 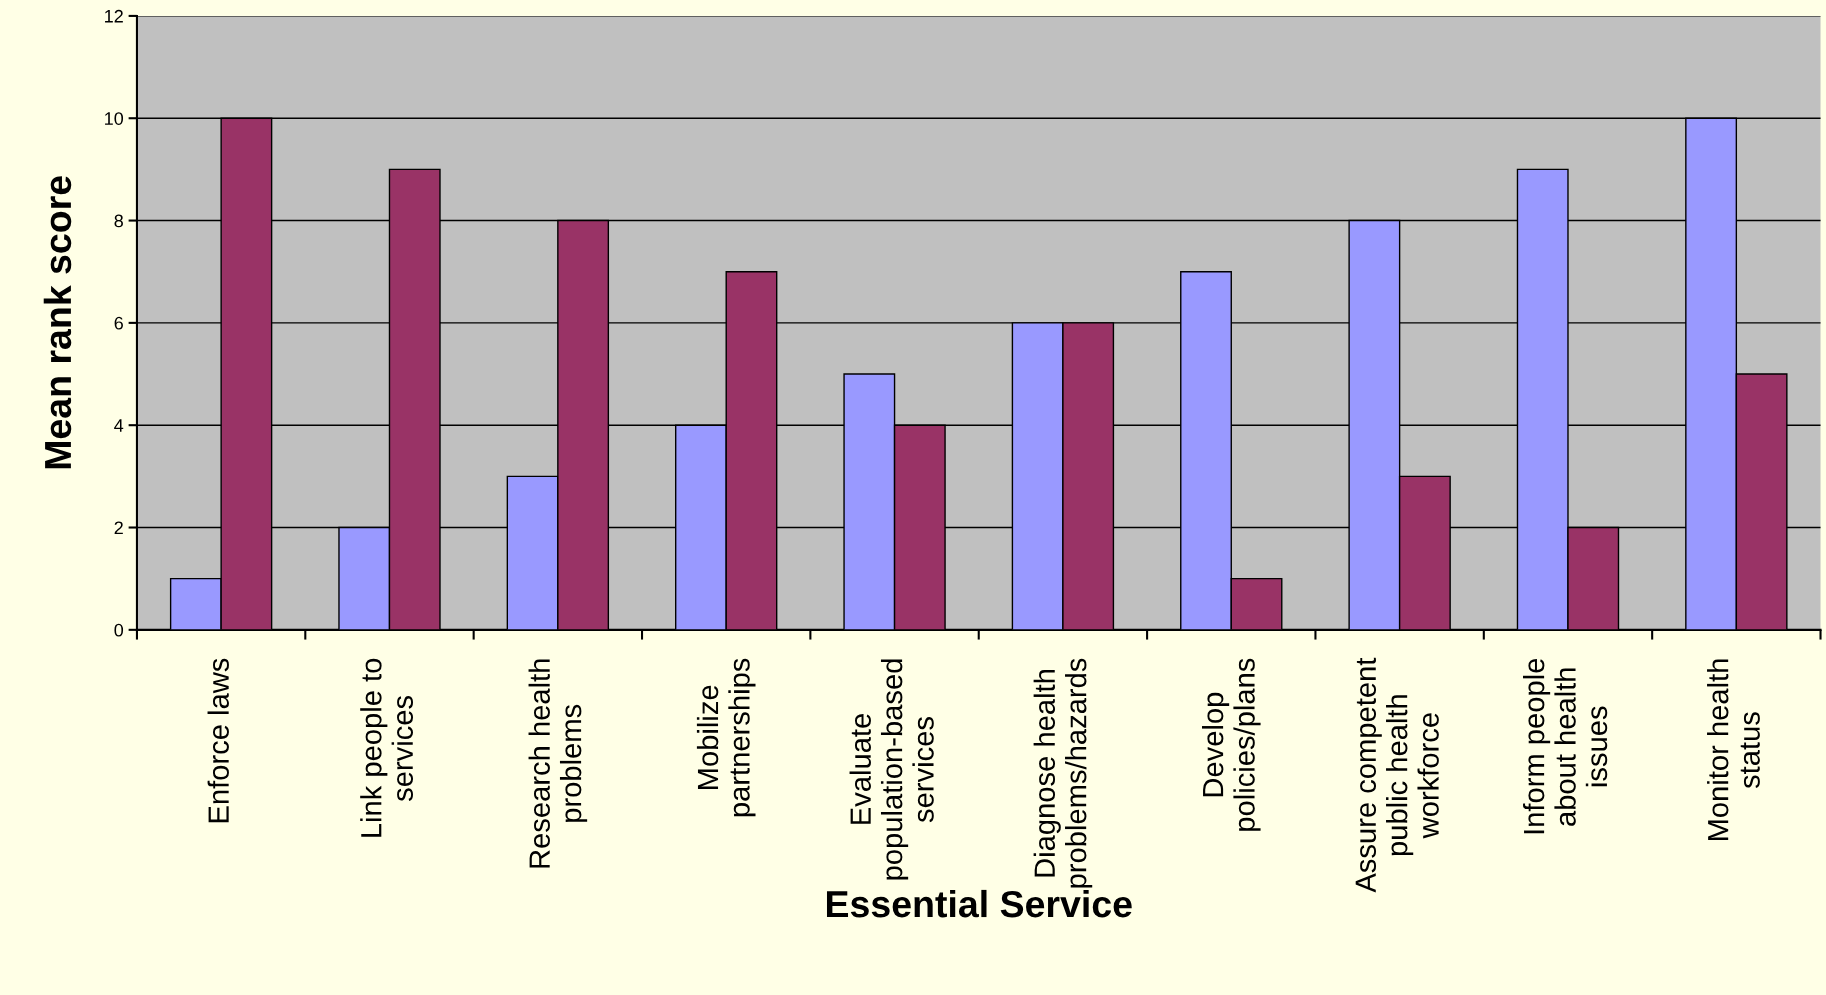 I want to click on y-tick-label: 12, so click(x=114, y=16).